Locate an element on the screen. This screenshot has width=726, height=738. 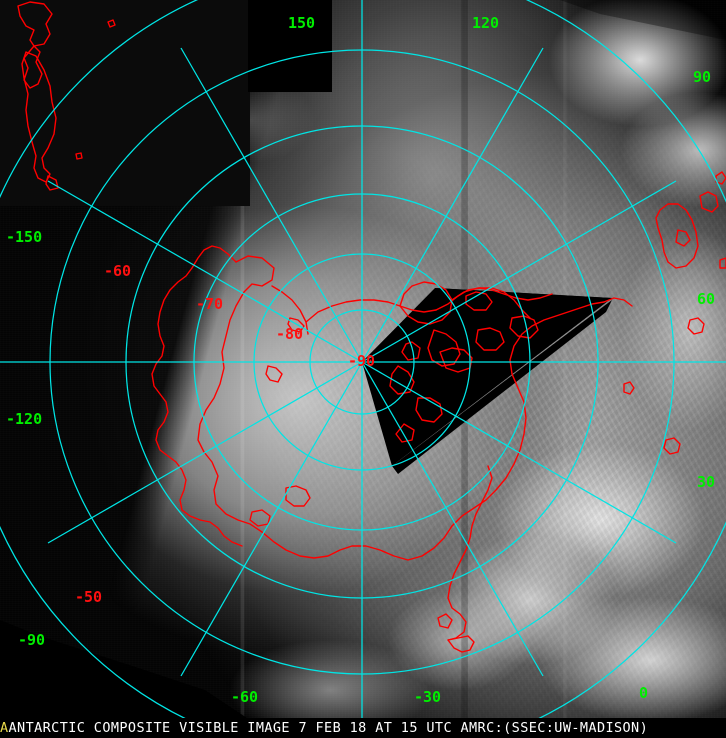
longitude-label-90: 90 is located at coordinates (702, 77).